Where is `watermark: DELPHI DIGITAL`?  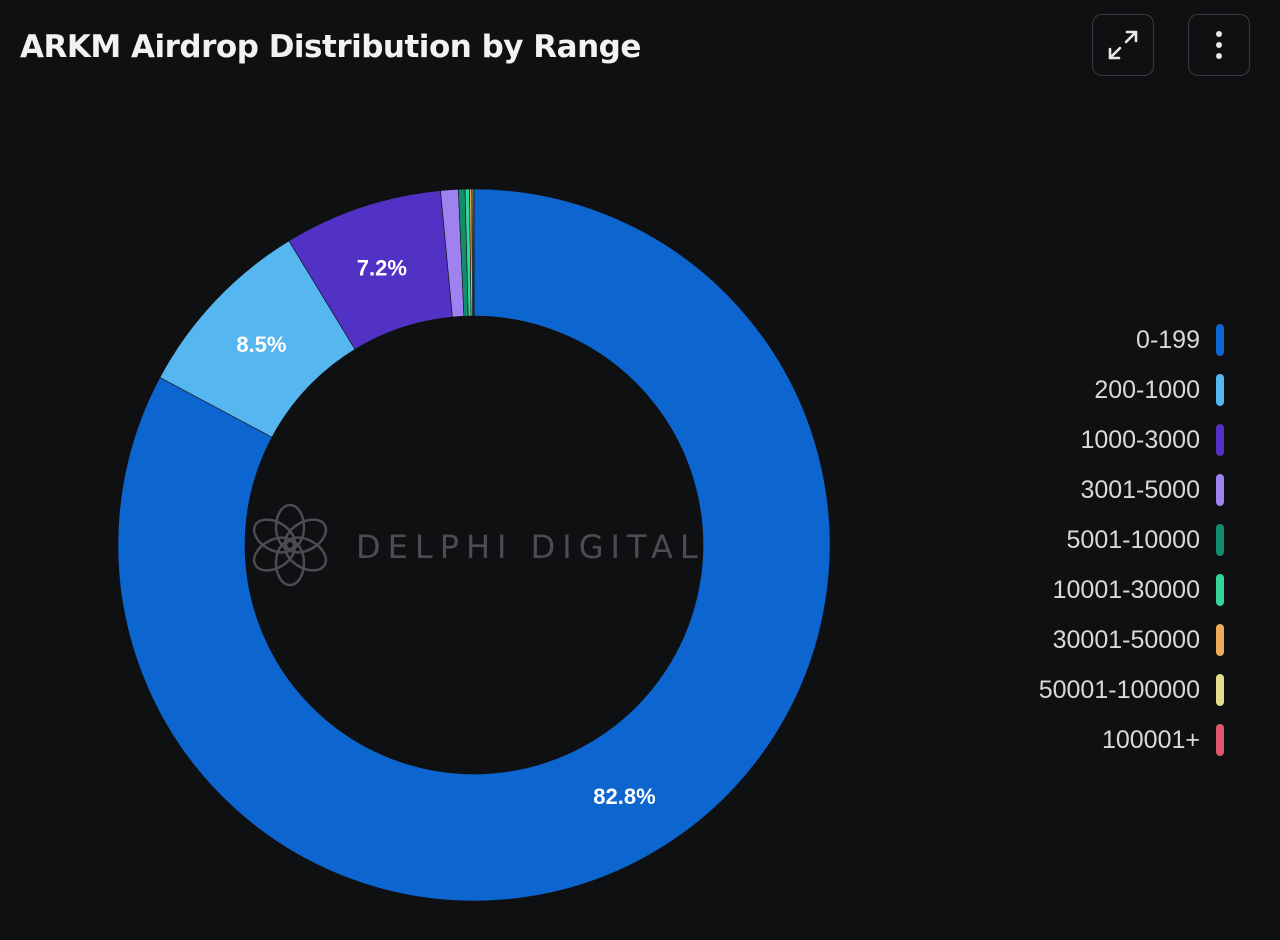 watermark: DELPHI DIGITAL is located at coordinates (478, 545).